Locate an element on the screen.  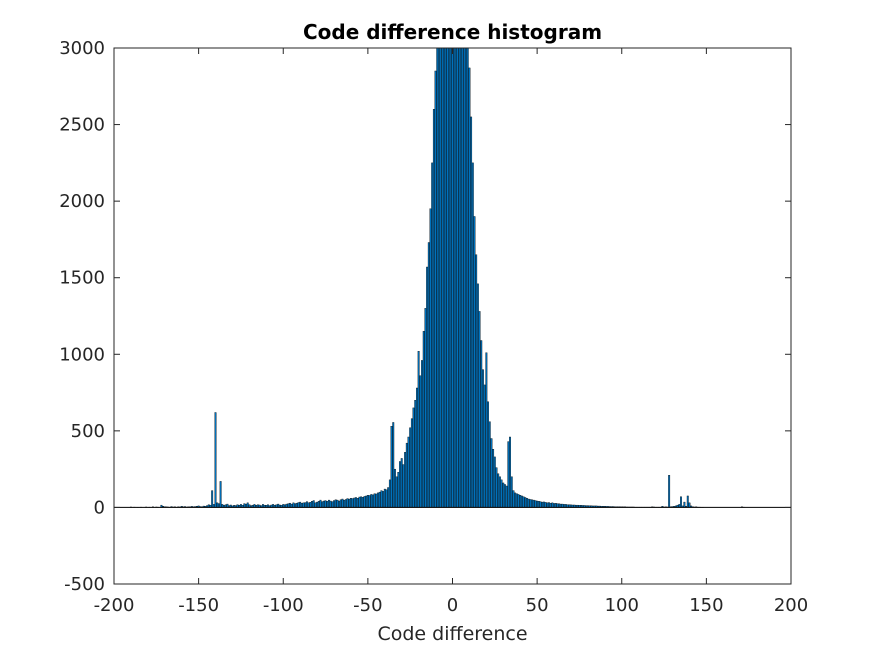
y-tick-label: 1000 is located at coordinates (82, 354).